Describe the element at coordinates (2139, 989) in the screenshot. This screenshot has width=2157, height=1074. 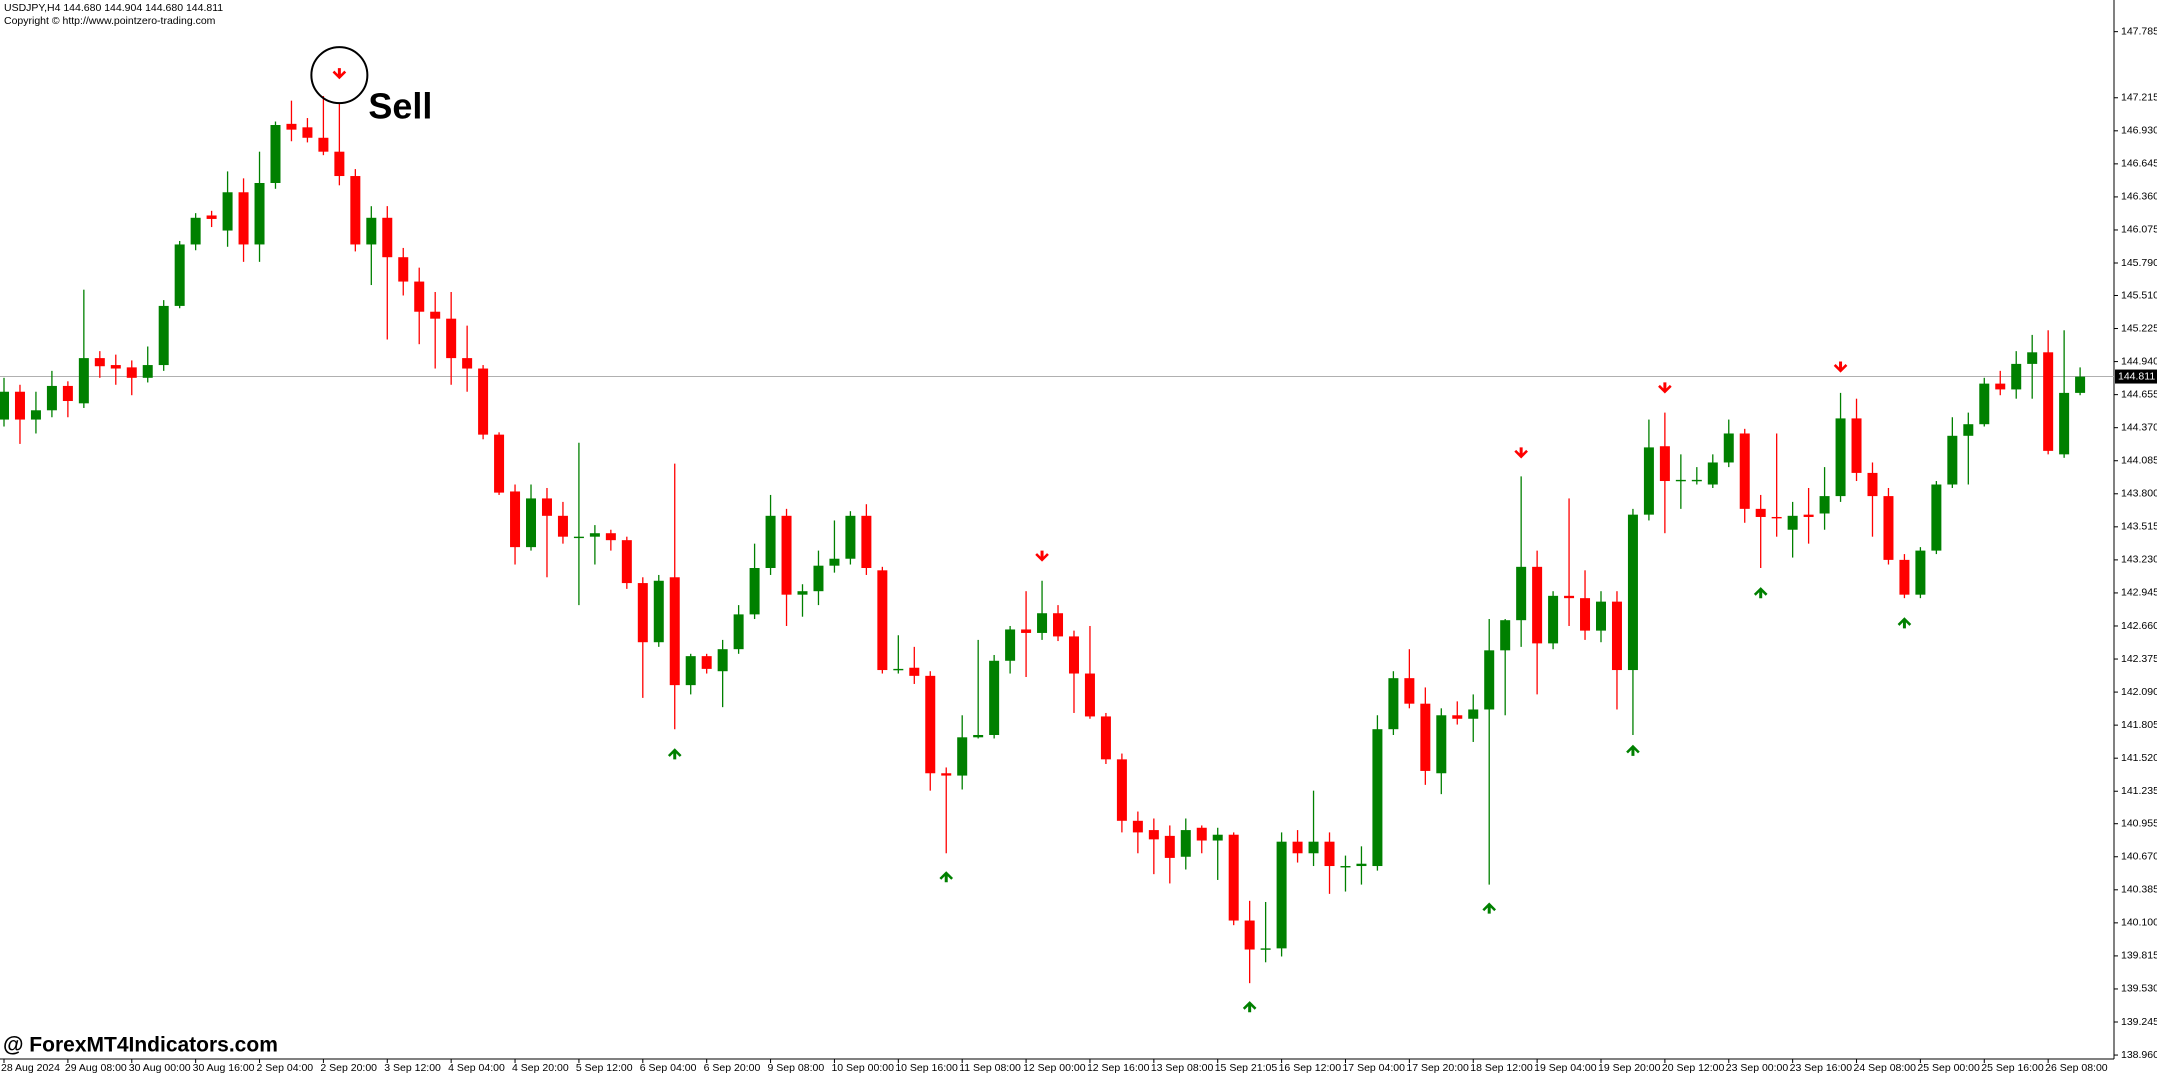
I see `y-tick-label: 139.530` at that location.